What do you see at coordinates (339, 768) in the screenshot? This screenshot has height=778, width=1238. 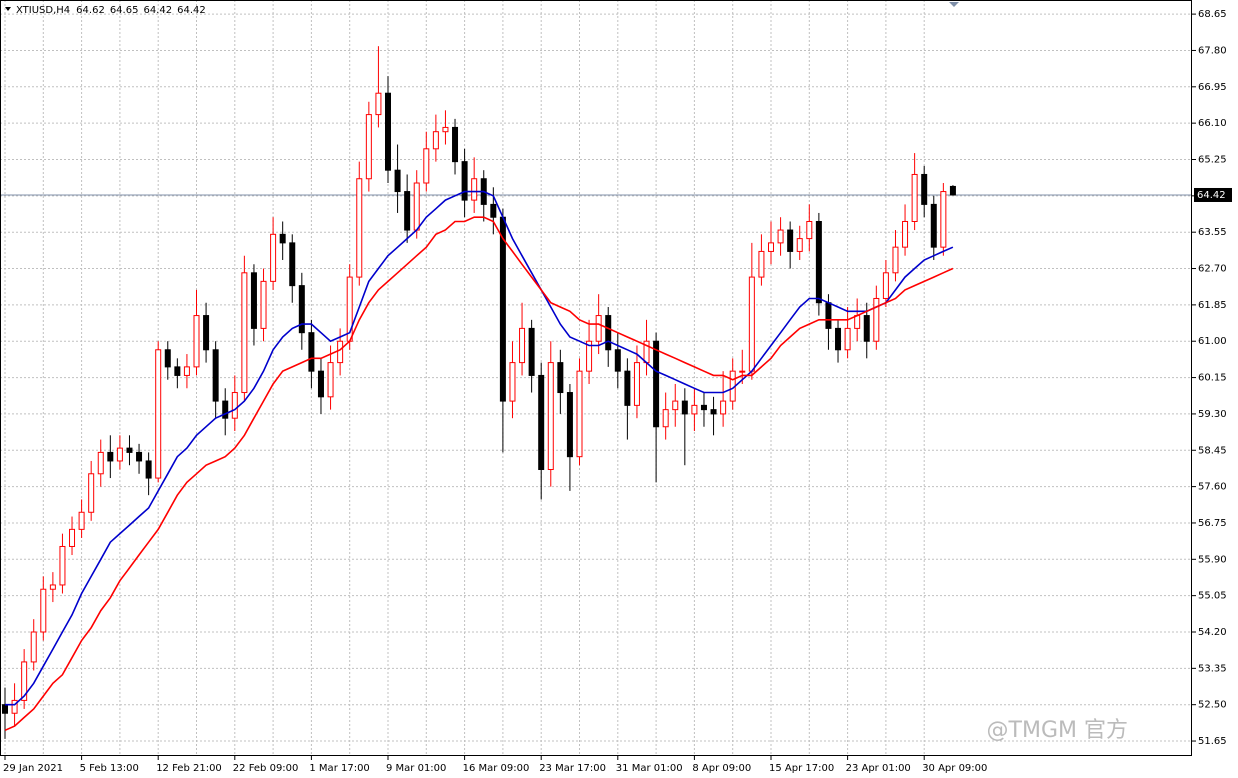 I see `x-tick-label: 1 Mar 17:00` at bounding box center [339, 768].